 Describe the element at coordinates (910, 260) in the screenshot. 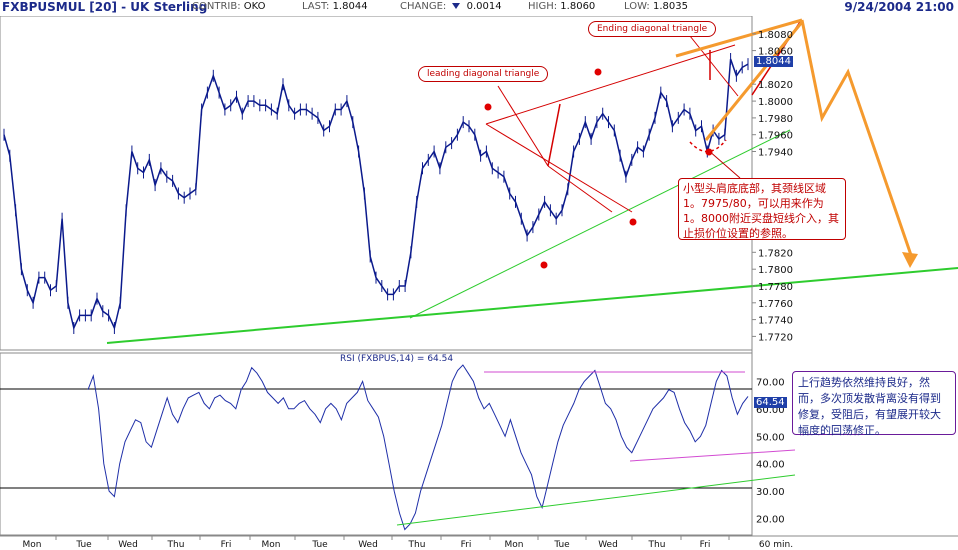

I see `forecast-arrowhead` at that location.